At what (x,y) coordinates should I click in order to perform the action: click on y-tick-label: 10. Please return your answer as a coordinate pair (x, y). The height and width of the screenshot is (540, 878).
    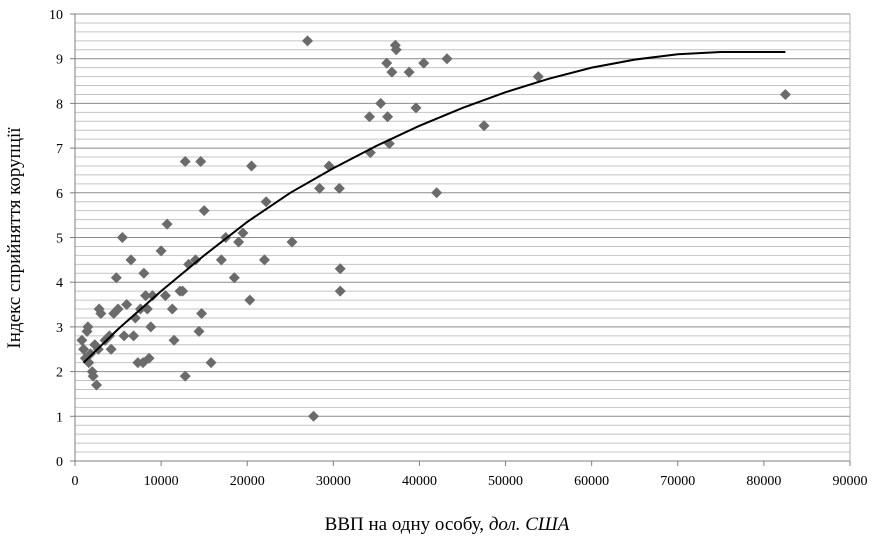
    Looking at the image, I should click on (56, 15).